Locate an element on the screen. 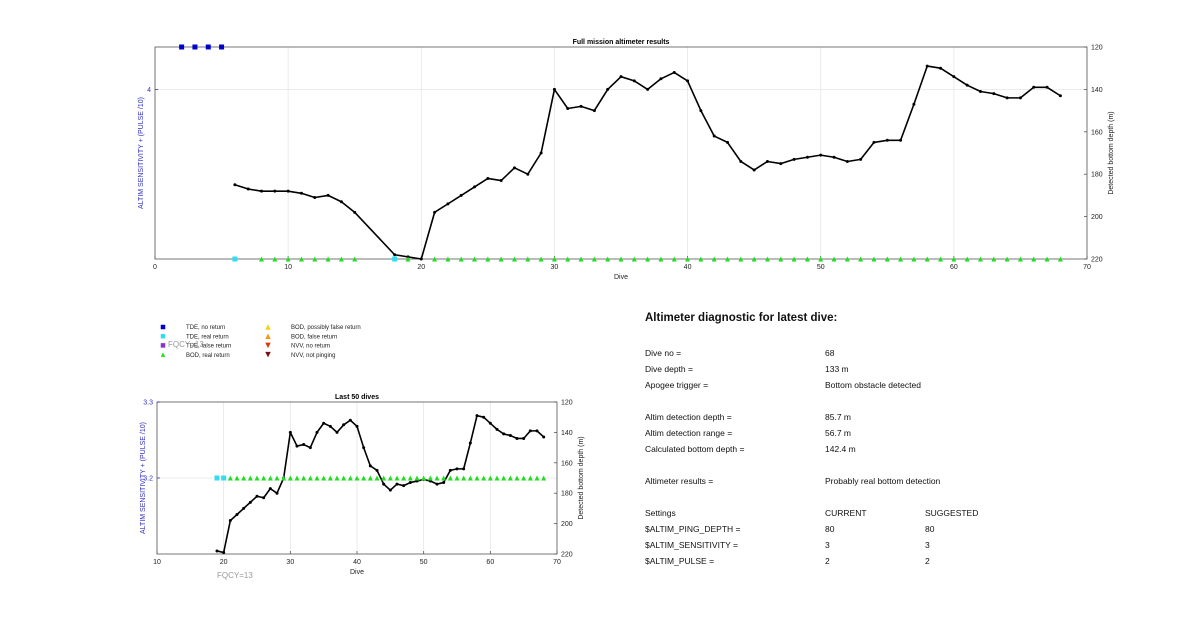 The image size is (1200, 622). x-tick-label: 70 is located at coordinates (1087, 267).